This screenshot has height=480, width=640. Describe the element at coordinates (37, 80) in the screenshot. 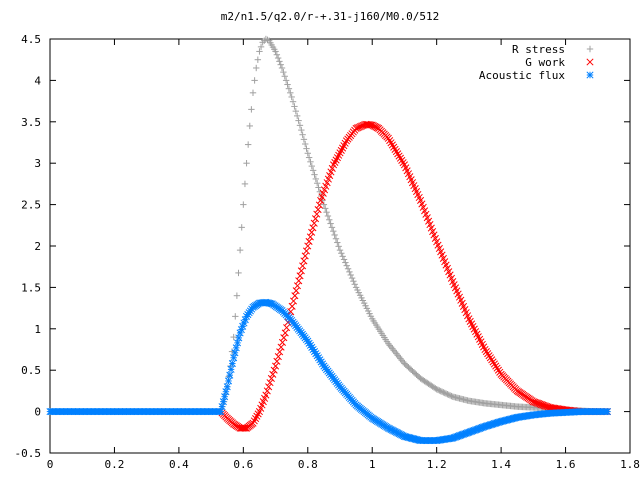

I see `y-tick-label: 4` at that location.